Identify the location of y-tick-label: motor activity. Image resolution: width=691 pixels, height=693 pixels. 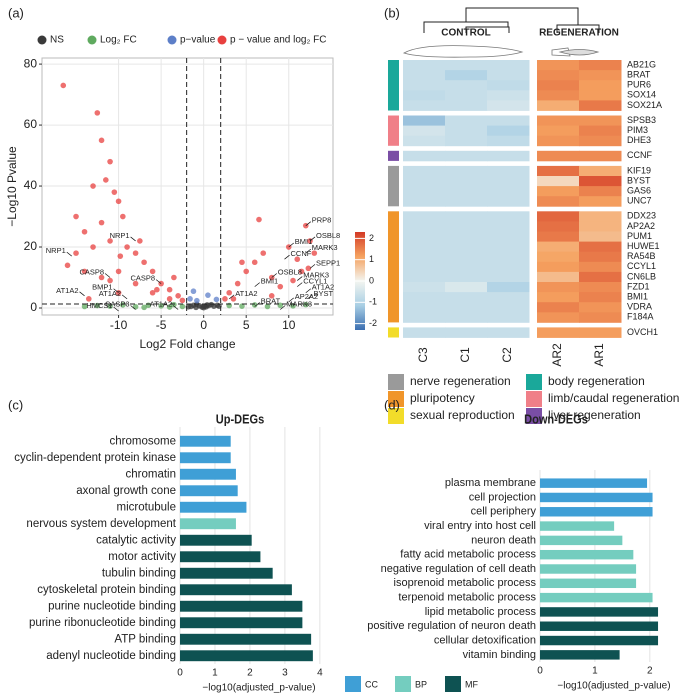
(142, 557).